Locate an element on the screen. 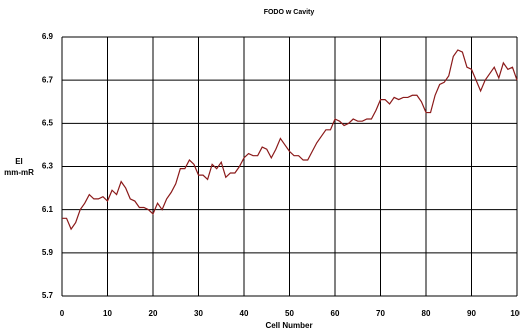  x-tick-label: 90 is located at coordinates (471, 313).